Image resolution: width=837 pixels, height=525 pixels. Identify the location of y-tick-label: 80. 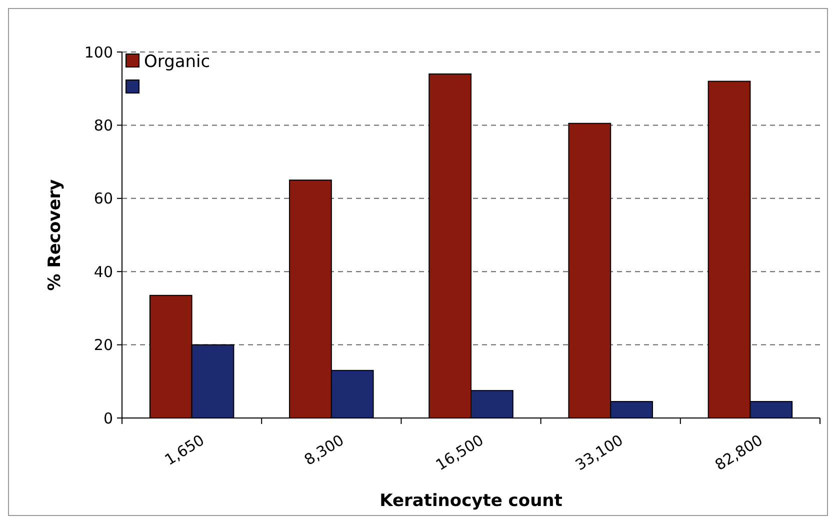
(103, 125).